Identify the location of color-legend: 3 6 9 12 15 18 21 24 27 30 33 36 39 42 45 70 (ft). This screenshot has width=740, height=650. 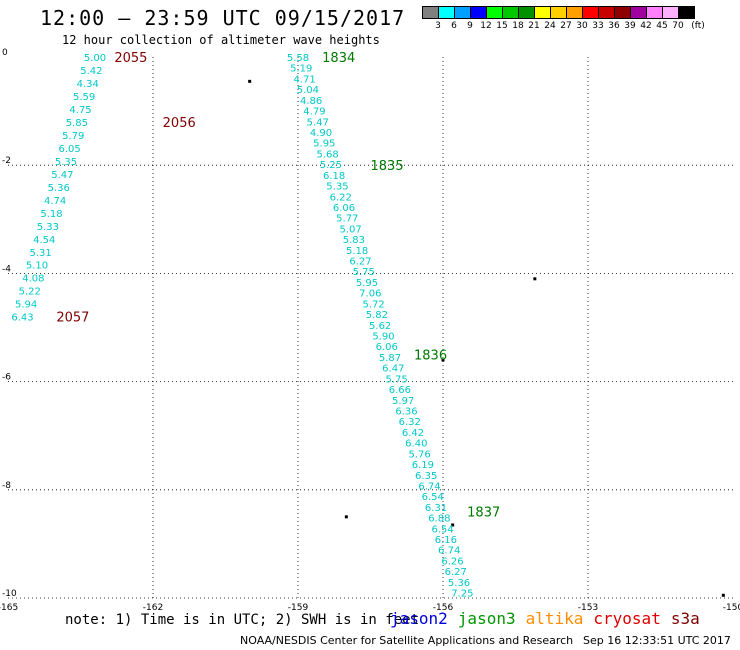
(563, 18).